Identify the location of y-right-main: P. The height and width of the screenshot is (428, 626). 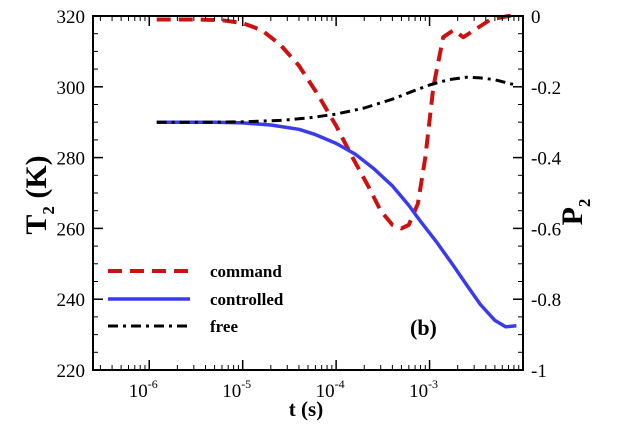
(572, 216).